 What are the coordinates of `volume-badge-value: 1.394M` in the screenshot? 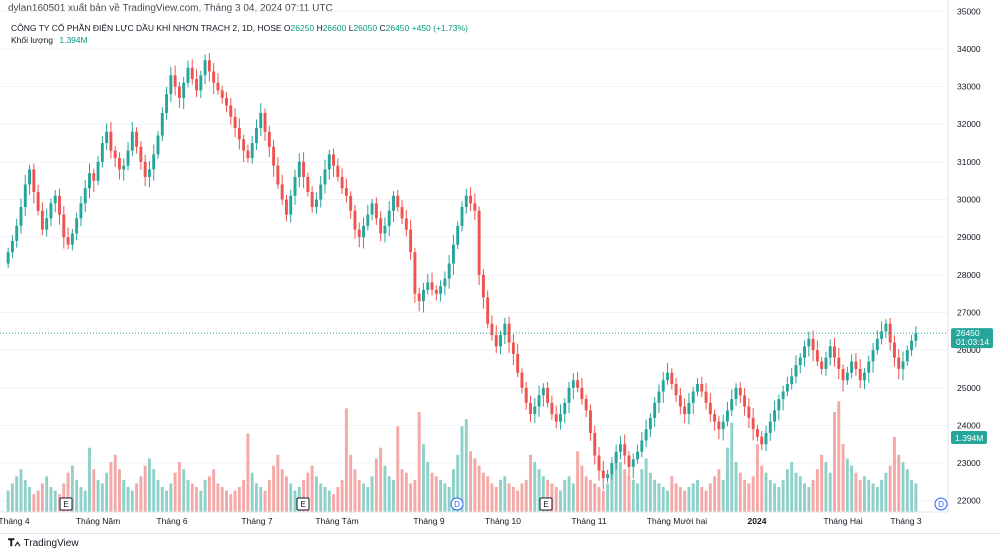 It's located at (969, 438).